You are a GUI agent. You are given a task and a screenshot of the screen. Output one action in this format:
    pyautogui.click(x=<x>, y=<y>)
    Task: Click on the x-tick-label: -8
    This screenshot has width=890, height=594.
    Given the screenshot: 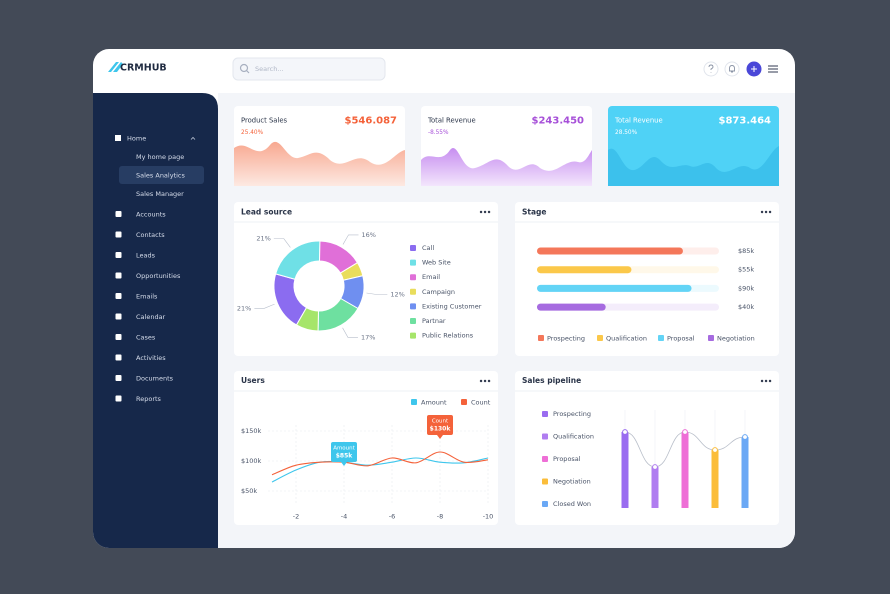 What is the action you would take?
    pyautogui.click(x=440, y=517)
    